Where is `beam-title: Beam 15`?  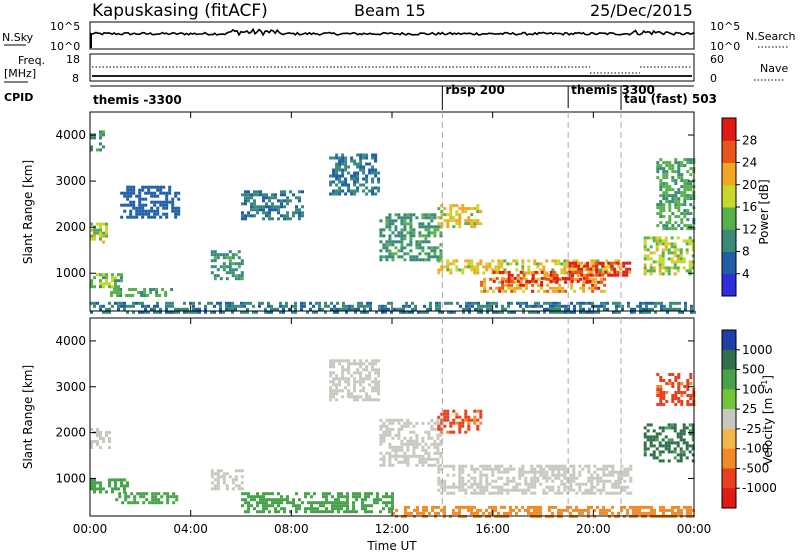 beam-title: Beam 15 is located at coordinates (390, 10).